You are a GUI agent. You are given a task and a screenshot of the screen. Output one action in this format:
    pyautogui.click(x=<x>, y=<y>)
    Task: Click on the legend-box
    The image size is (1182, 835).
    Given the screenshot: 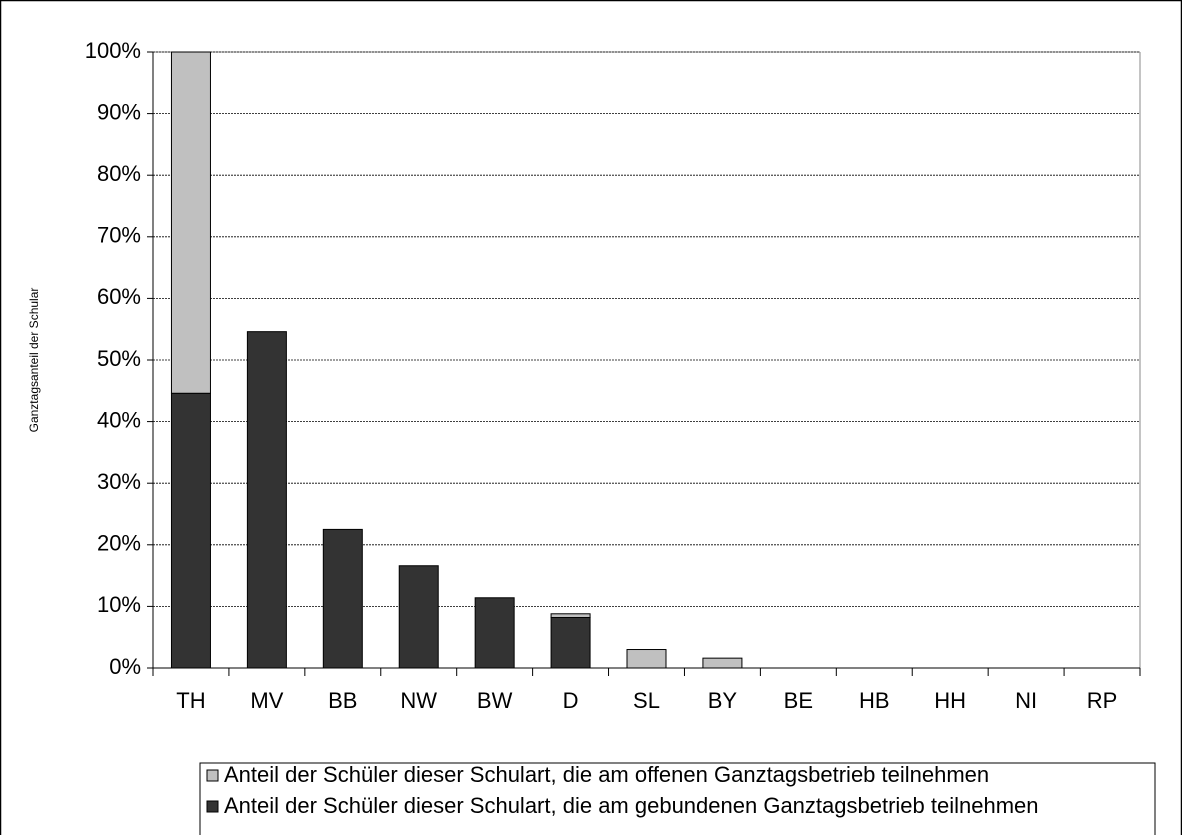 What is the action you would take?
    pyautogui.click(x=677, y=798)
    